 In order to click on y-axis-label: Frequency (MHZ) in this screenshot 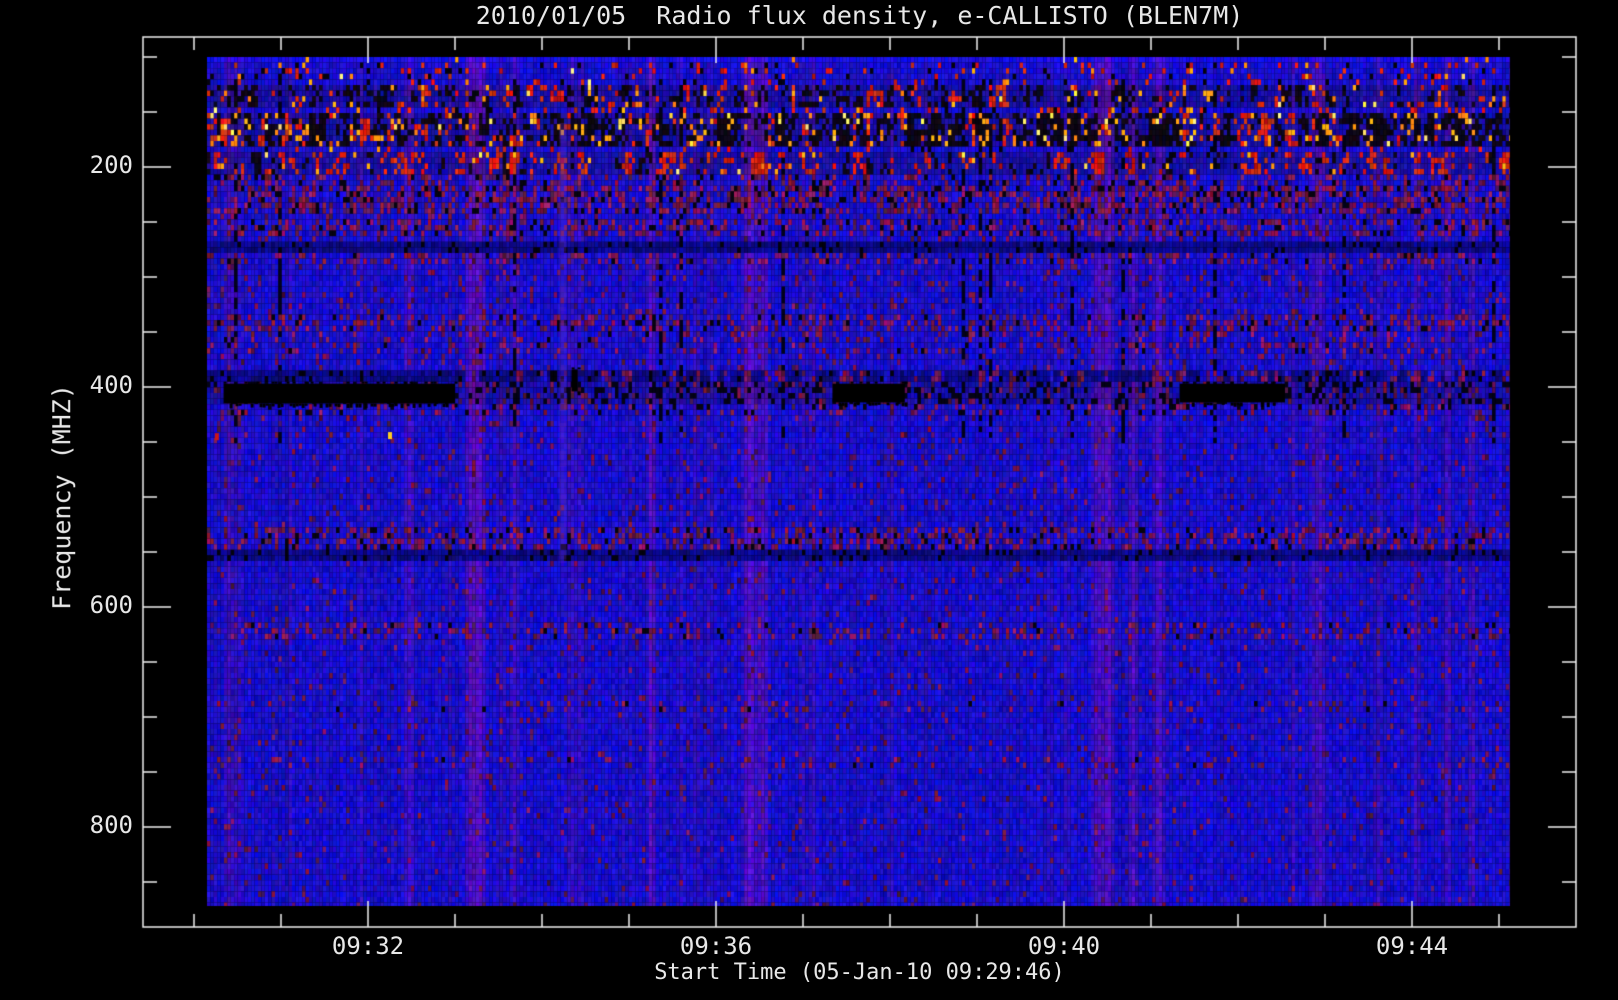, I will do `click(62, 497)`.